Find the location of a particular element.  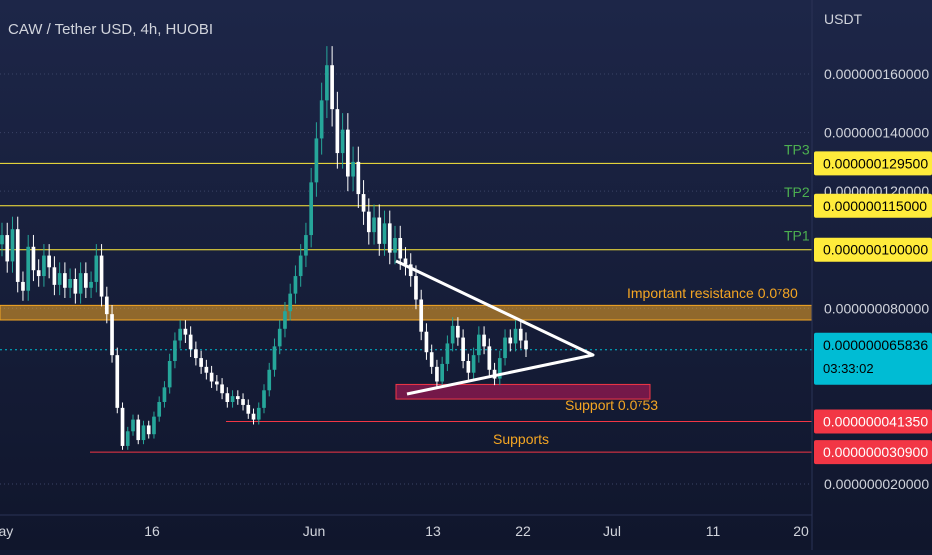

resistance-zone is located at coordinates (406, 312).